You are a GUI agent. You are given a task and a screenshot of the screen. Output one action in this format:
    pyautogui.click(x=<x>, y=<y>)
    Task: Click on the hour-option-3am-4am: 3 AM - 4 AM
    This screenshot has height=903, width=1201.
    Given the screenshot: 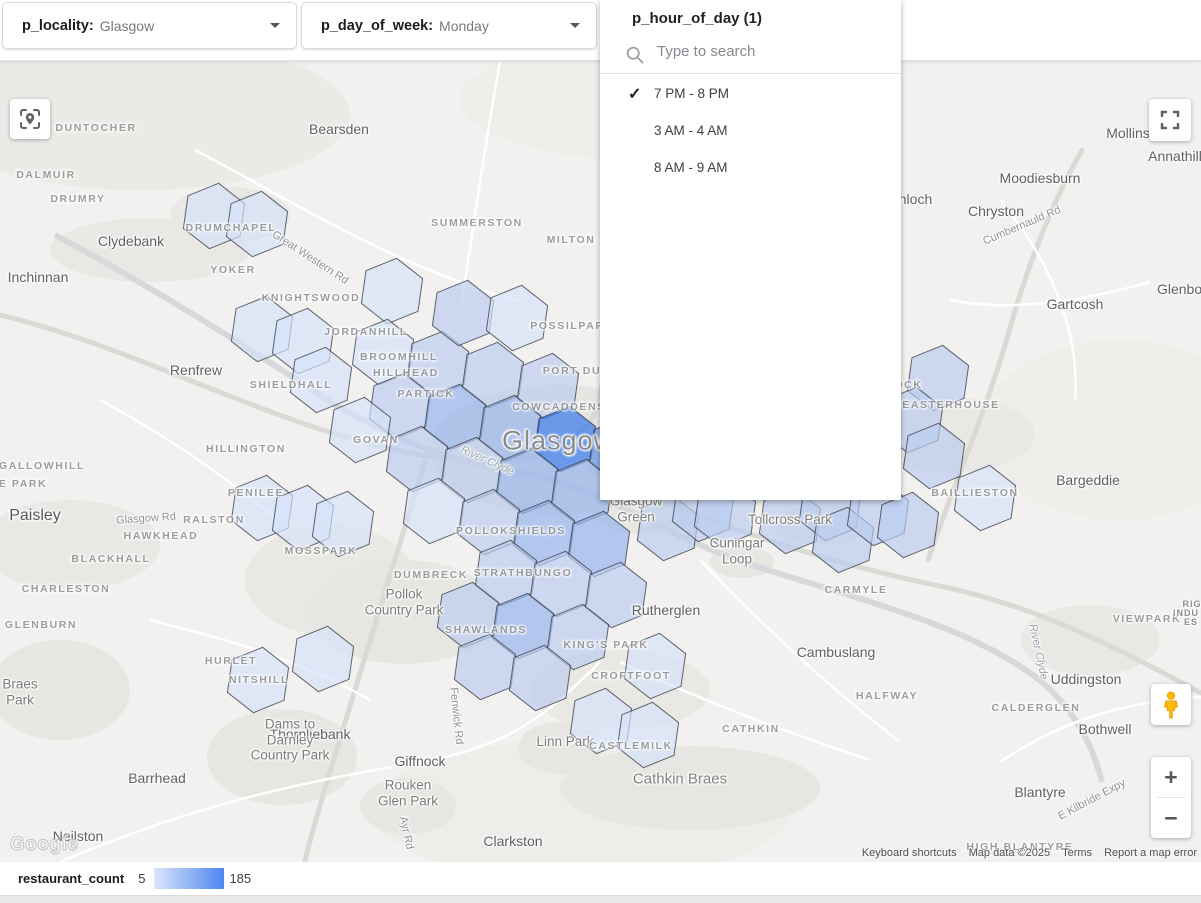 What is the action you would take?
    pyautogui.click(x=750, y=130)
    